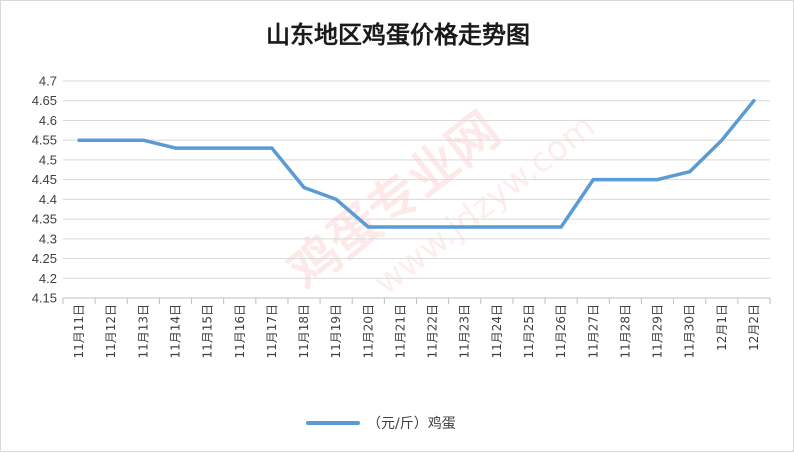 The height and width of the screenshot is (453, 794). What do you see at coordinates (44, 219) in the screenshot?
I see `y-tick-label: 4.35` at bounding box center [44, 219].